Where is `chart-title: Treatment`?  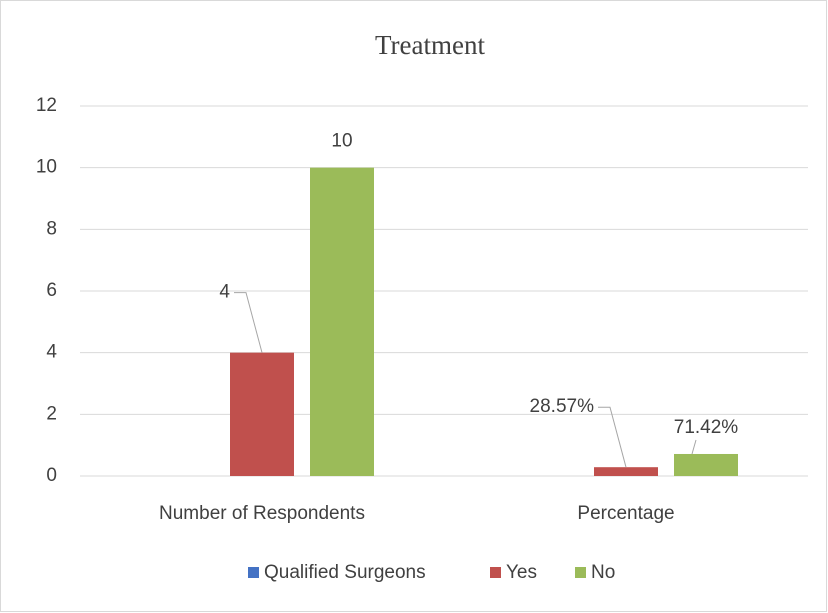
chart-title: Treatment is located at coordinates (430, 45).